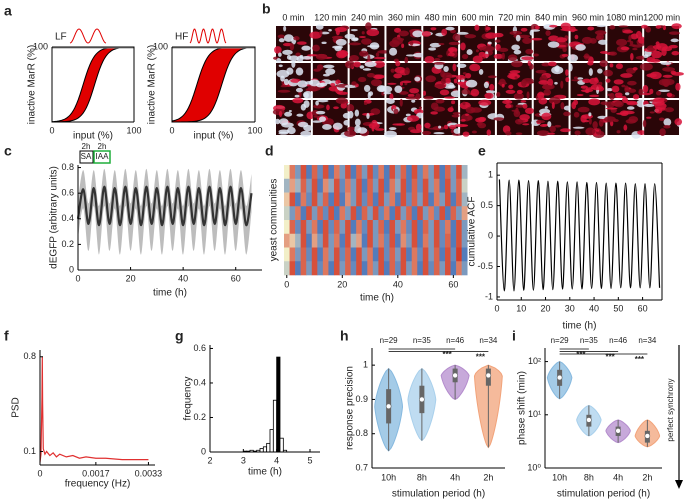 The height and width of the screenshot is (500, 685). Describe the element at coordinates (388, 477) in the screenshot. I see `x-tick-label: 10h` at that location.